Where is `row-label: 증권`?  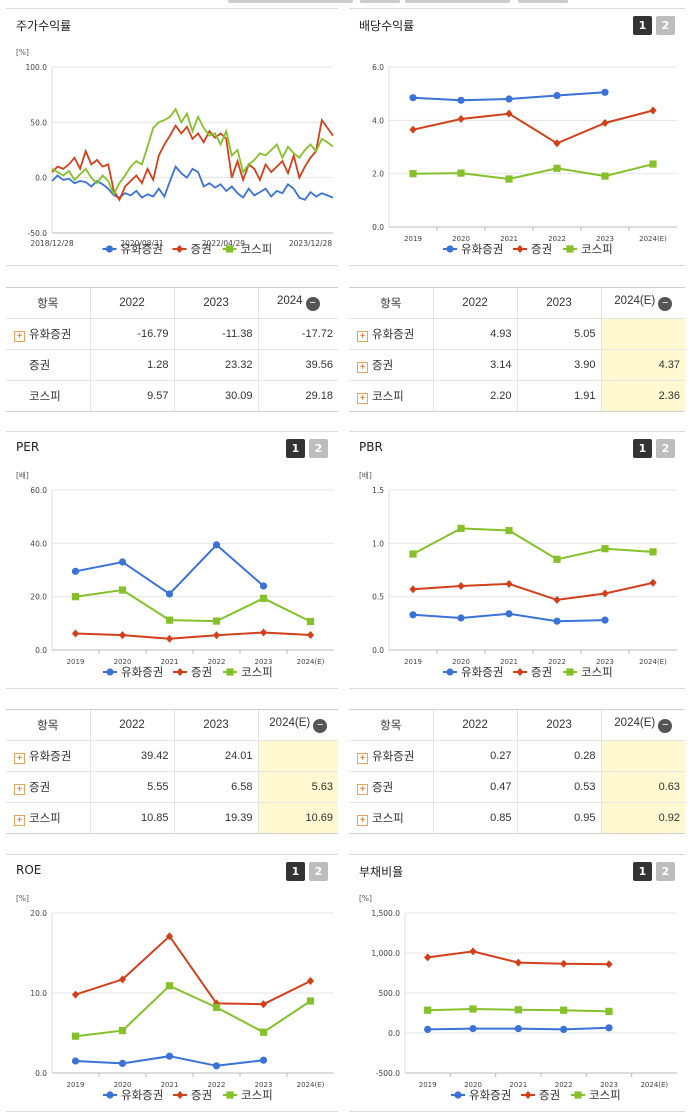
row-label: 증권 is located at coordinates (383, 787).